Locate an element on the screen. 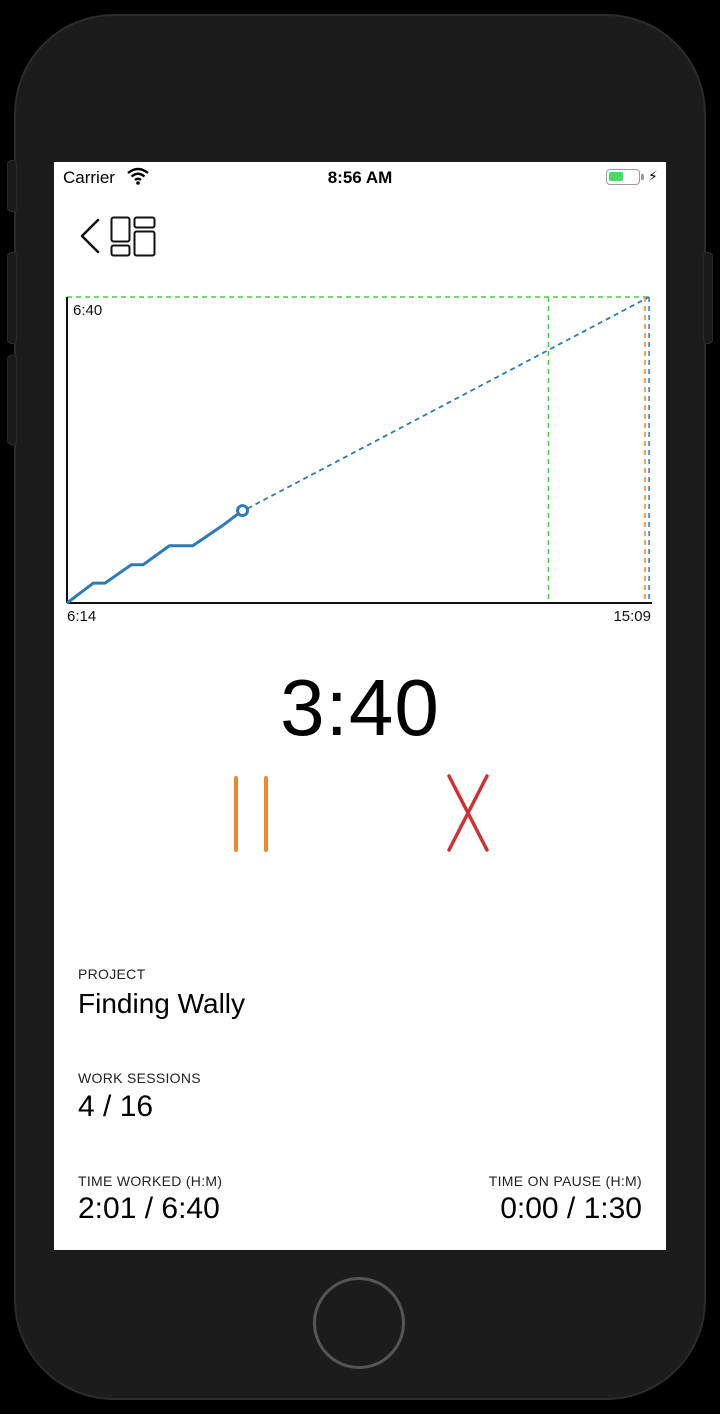 The image size is (720, 1414). chart-projection-line is located at coordinates (444, 405).